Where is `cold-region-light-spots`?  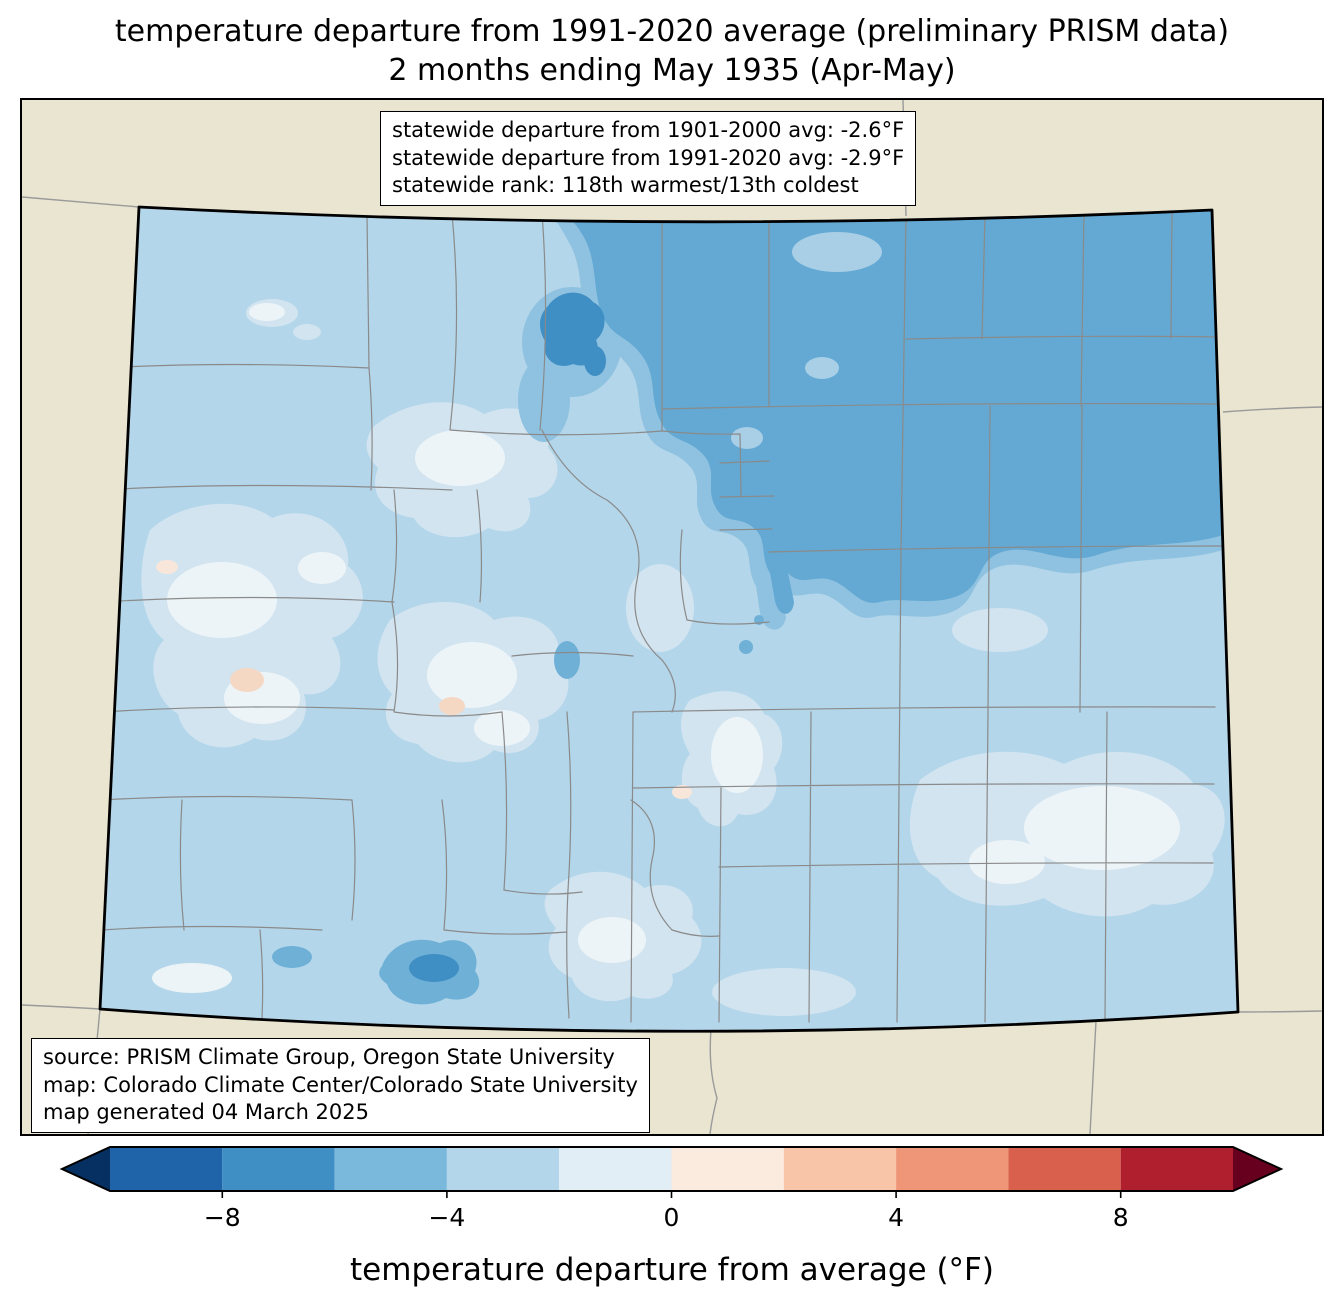
cold-region-light-spots is located at coordinates (806, 340).